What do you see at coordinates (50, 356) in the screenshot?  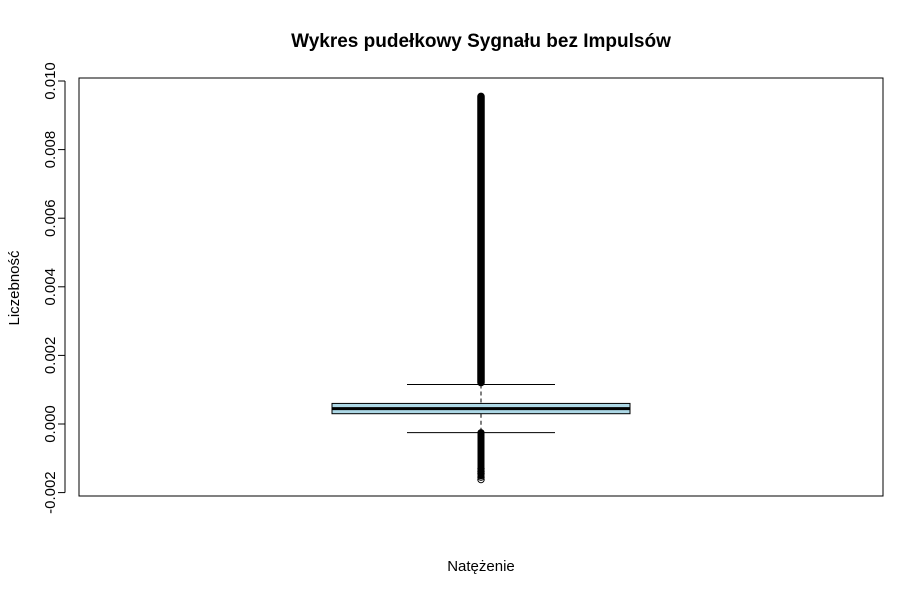 I see `y-tick-label: 0.002` at bounding box center [50, 356].